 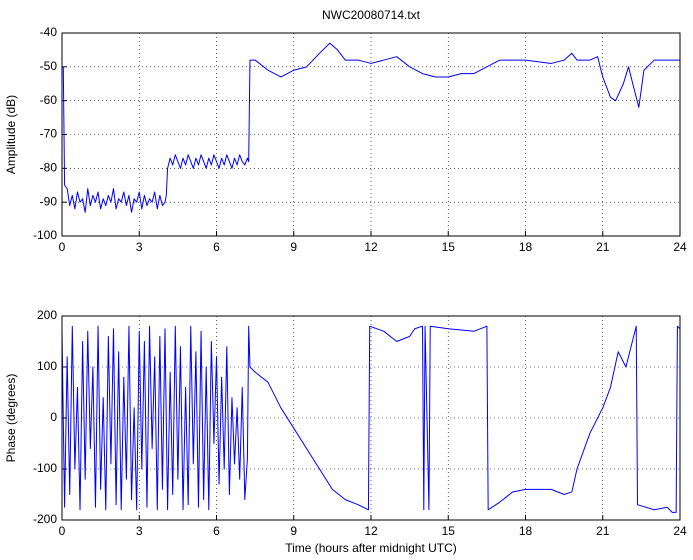 I want to click on y-tick-label: -50, so click(x=49, y=66).